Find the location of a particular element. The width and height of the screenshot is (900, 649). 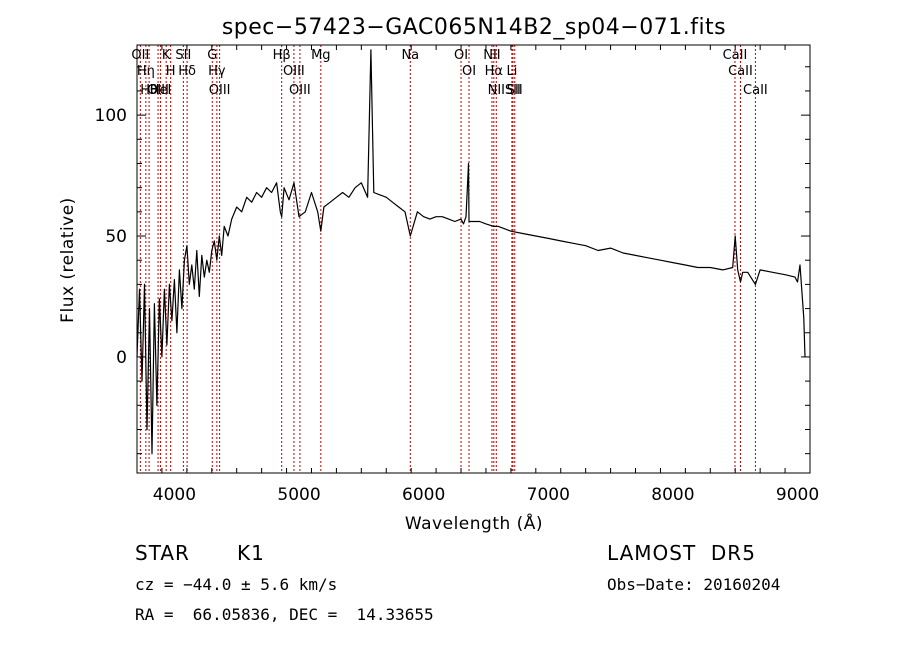

observation-date: Obs−Date: 20160204 is located at coordinates (694, 584).